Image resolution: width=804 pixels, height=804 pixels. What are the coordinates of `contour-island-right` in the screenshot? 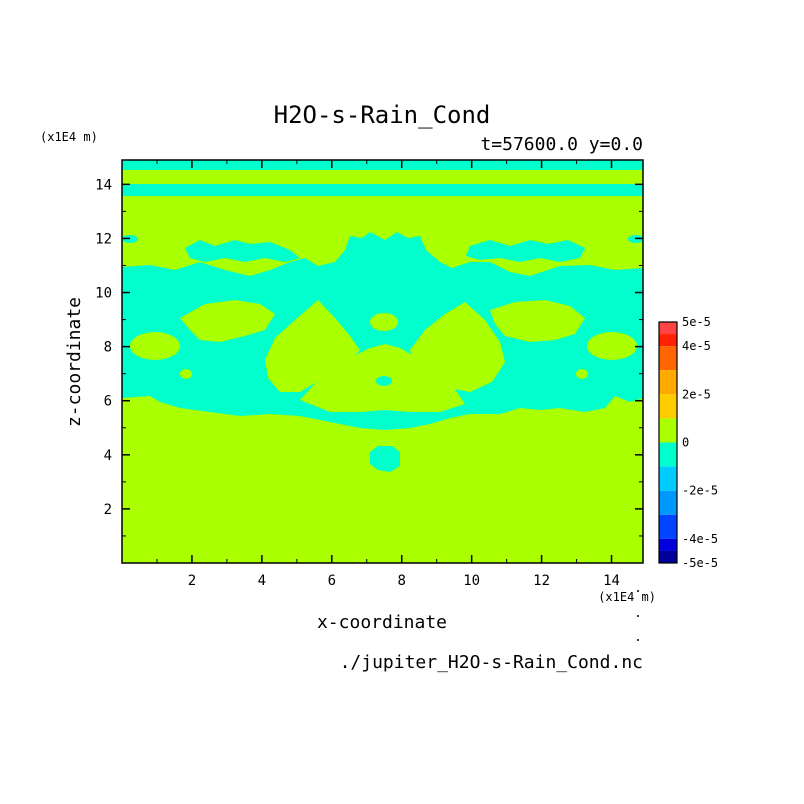 It's located at (537, 321).